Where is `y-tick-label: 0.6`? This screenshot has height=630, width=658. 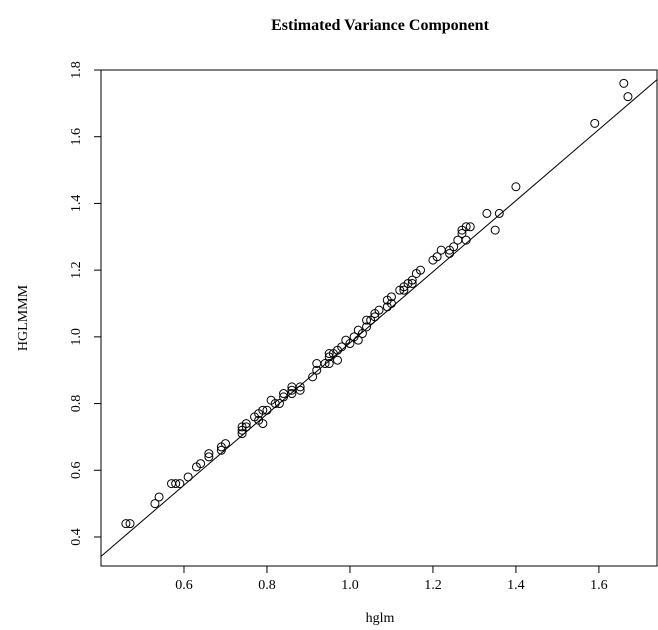
y-tick-label: 0.6 is located at coordinates (76, 471).